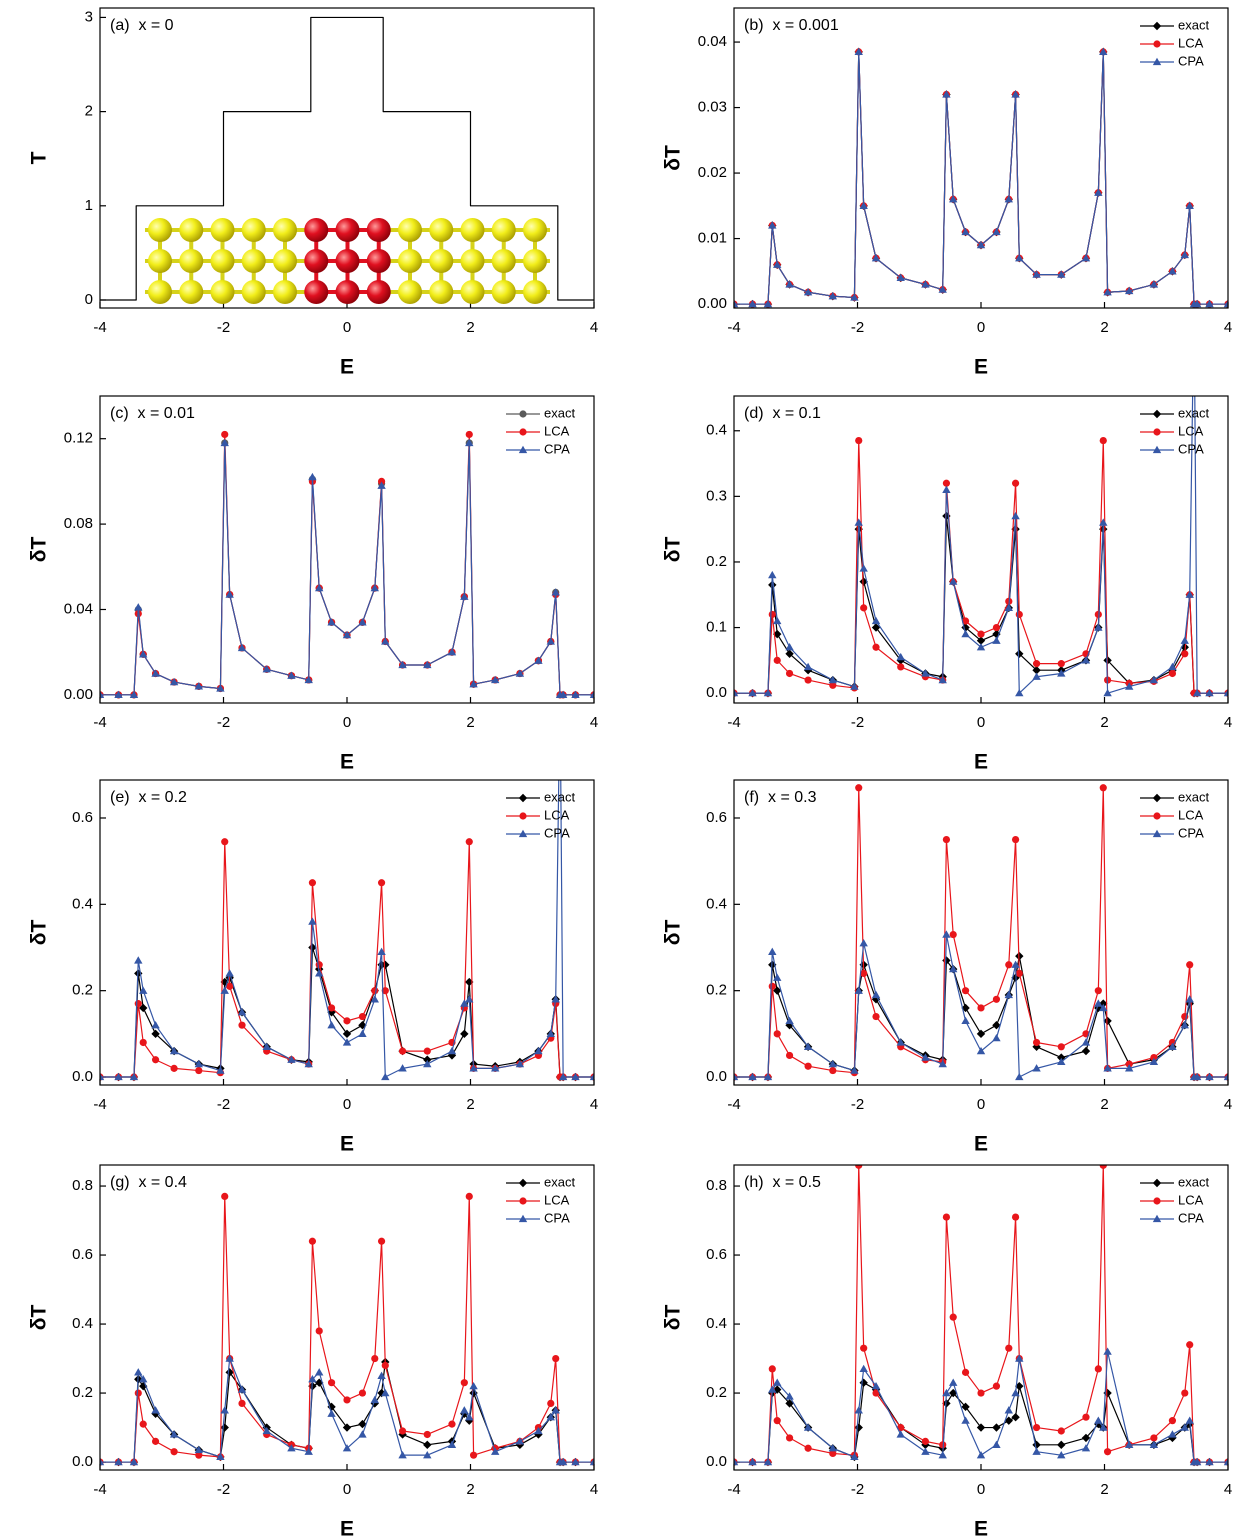 This screenshot has width=1237, height=1539. What do you see at coordinates (673, 158) in the screenshot?
I see `y-axis-title: δT` at bounding box center [673, 158].